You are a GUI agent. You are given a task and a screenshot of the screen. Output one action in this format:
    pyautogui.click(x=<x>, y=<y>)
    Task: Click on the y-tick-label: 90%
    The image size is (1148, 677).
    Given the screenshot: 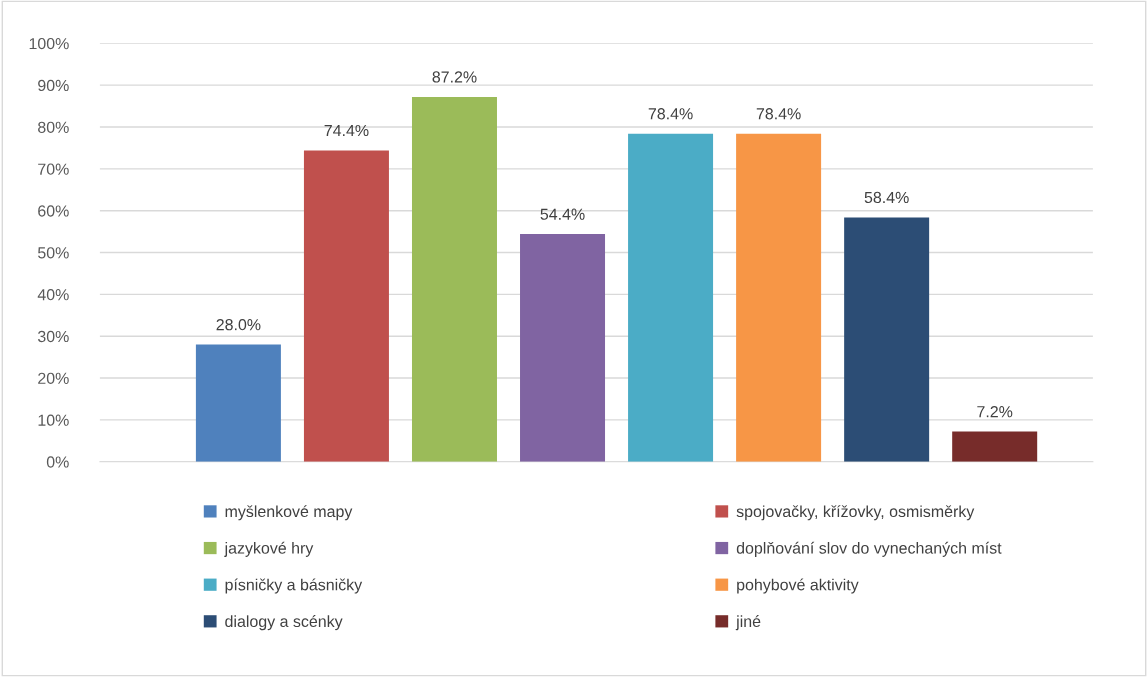 What is the action you would take?
    pyautogui.click(x=53, y=85)
    